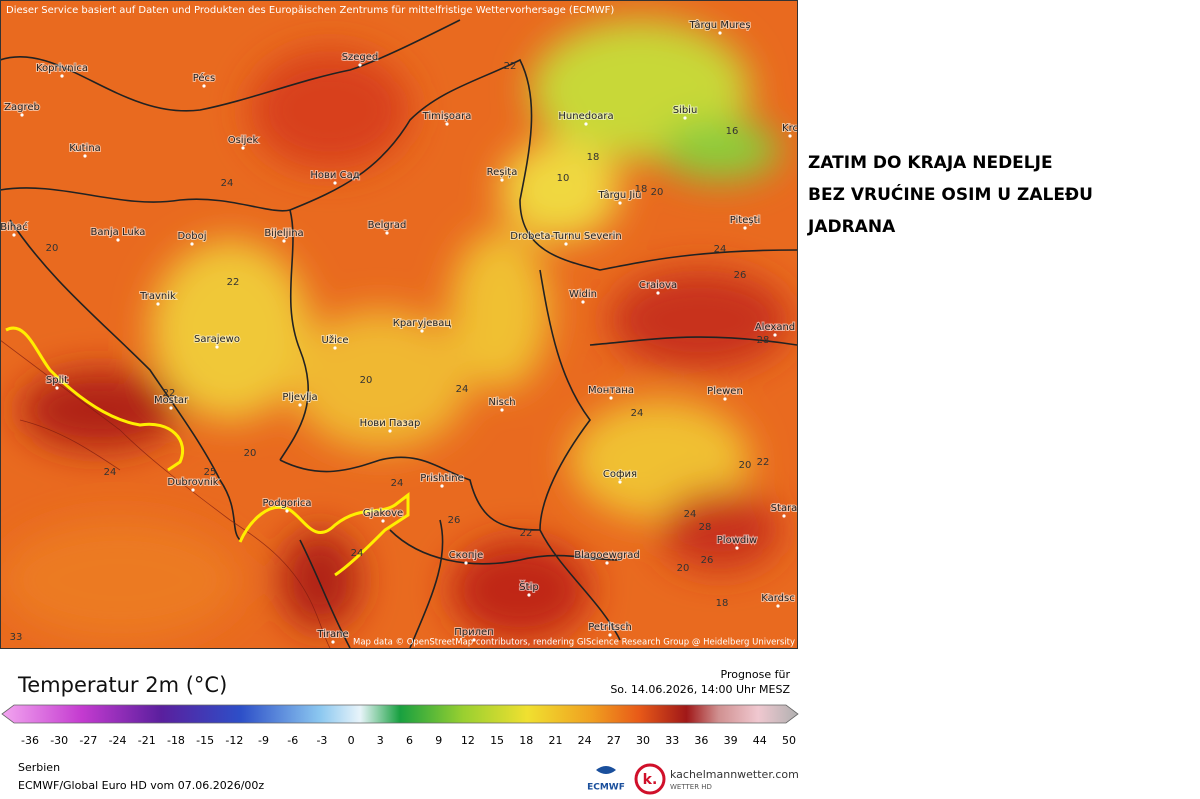 The image size is (1200, 799). I want to click on color-bar-tick-label: 33, so click(672, 740).